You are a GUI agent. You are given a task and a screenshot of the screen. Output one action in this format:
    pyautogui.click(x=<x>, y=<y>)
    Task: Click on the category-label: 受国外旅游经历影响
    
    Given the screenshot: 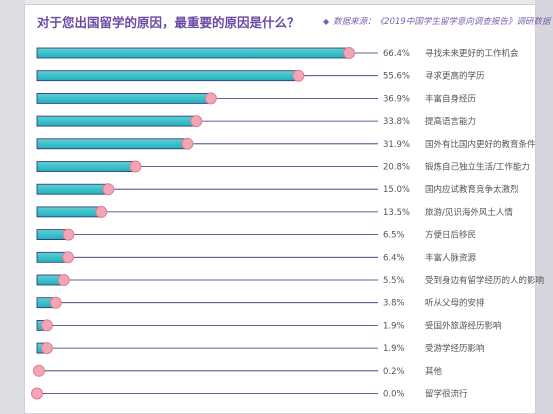 What is the action you would take?
    pyautogui.click(x=463, y=325)
    